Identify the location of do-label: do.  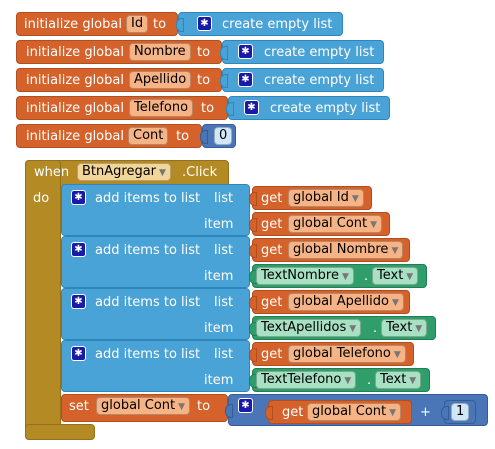
(41, 198).